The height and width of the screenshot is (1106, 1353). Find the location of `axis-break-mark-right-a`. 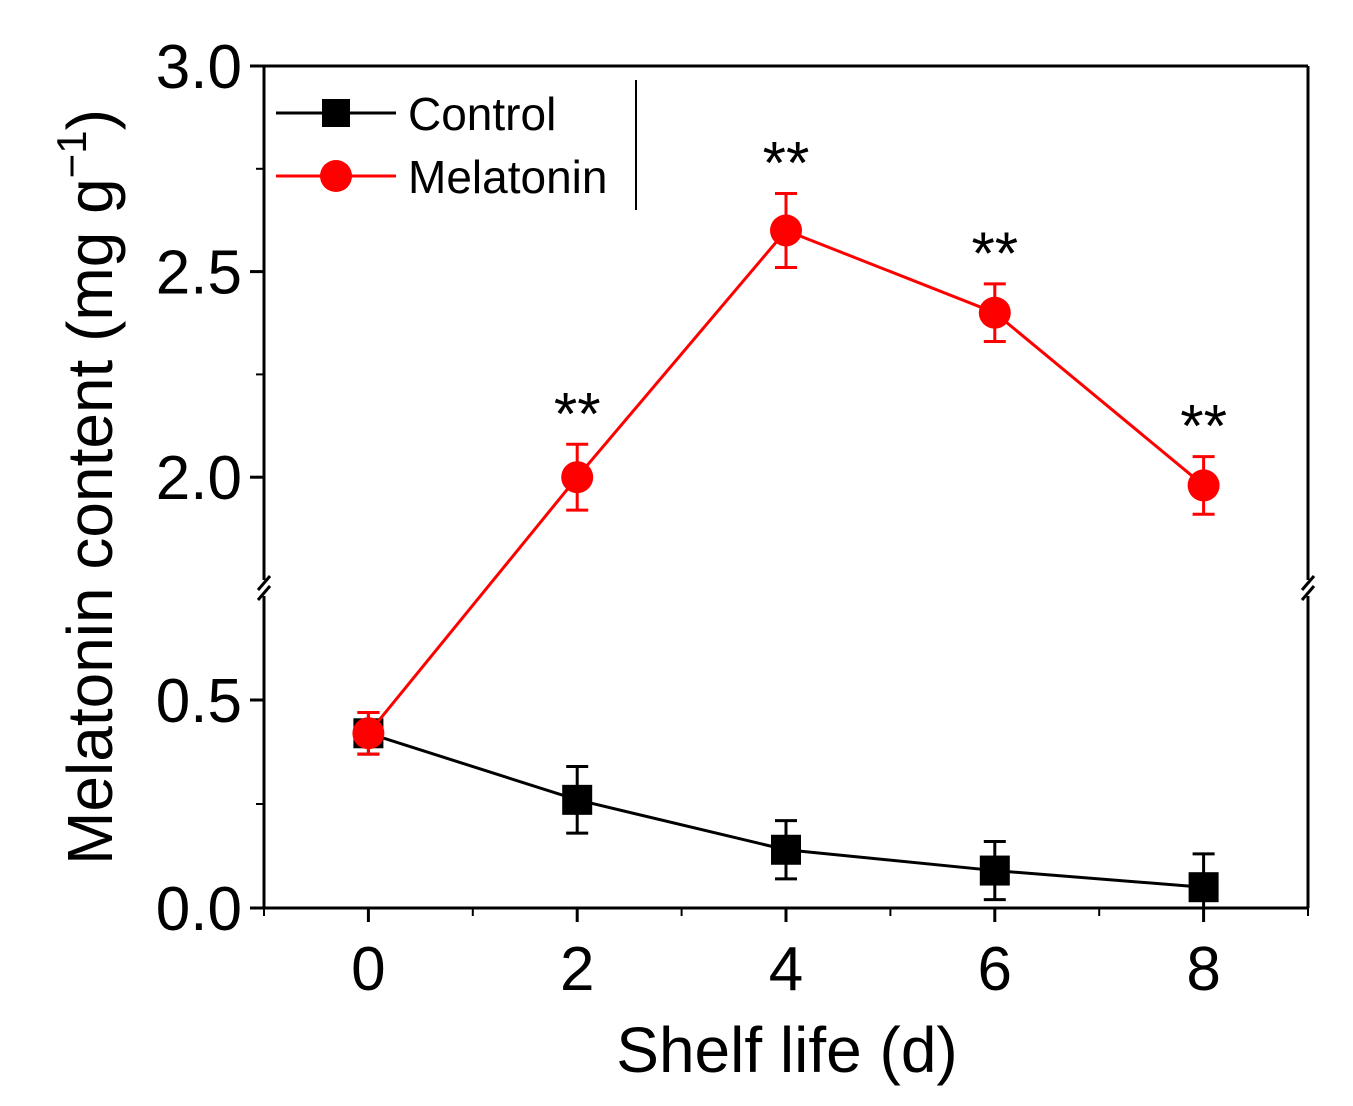

axis-break-mark-right-a is located at coordinates (1308, 583).